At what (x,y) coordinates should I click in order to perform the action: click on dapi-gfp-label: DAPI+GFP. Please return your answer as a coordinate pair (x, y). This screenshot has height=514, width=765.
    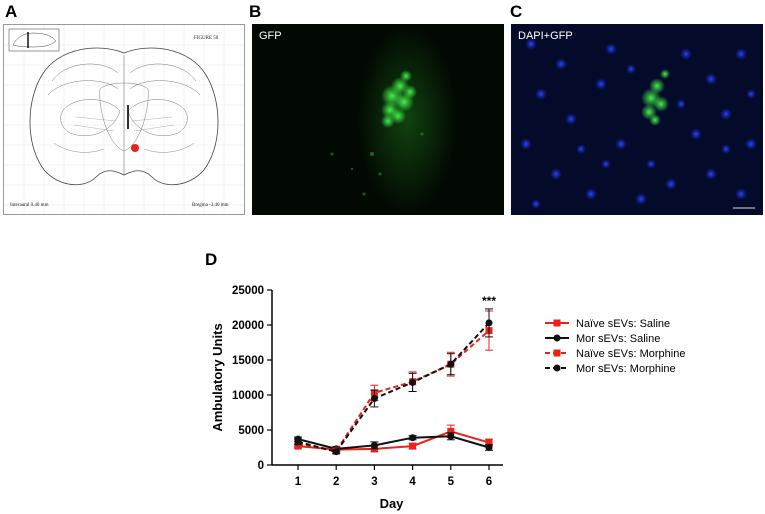
    Looking at the image, I should click on (545, 36).